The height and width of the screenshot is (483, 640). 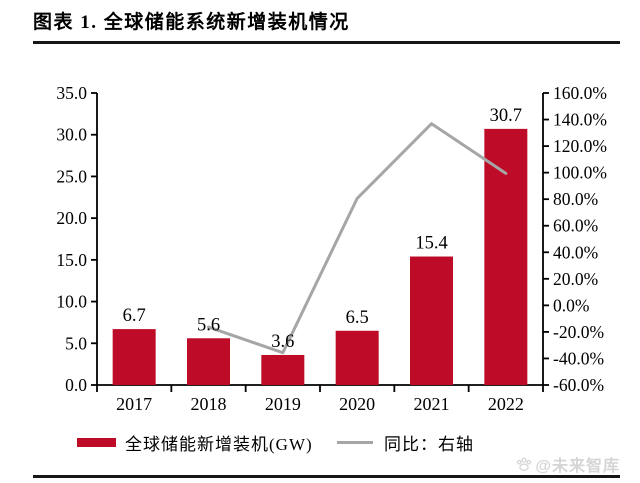 I want to click on left-axis-tick-label: 5.0, so click(x=76, y=343).